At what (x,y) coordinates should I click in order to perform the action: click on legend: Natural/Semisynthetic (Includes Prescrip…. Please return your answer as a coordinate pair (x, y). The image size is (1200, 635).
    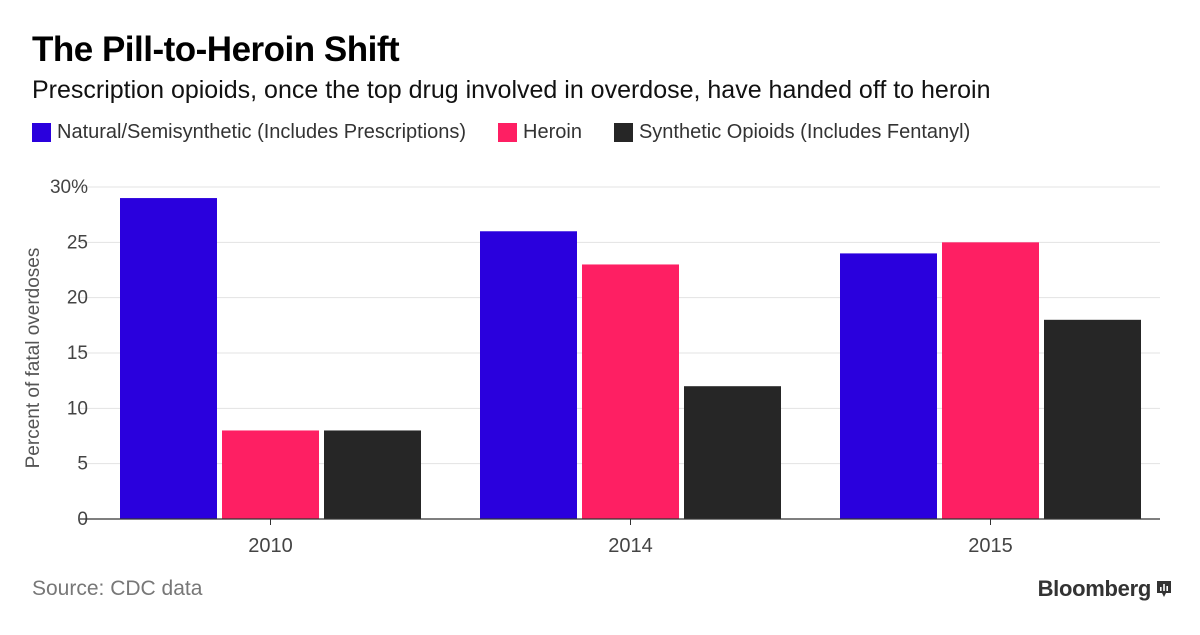
    Looking at the image, I should click on (501, 132).